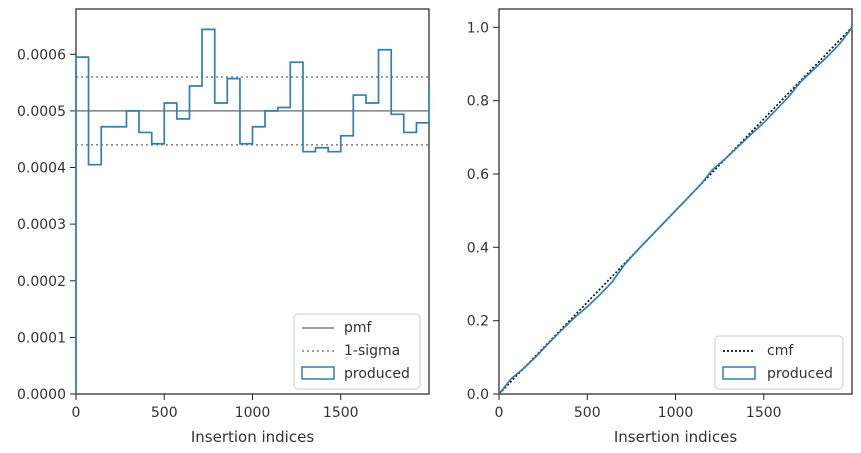 Image resolution: width=861 pixels, height=453 pixels. What do you see at coordinates (41, 395) in the screenshot?
I see `pmf-y-tick-label: 0.0000` at bounding box center [41, 395].